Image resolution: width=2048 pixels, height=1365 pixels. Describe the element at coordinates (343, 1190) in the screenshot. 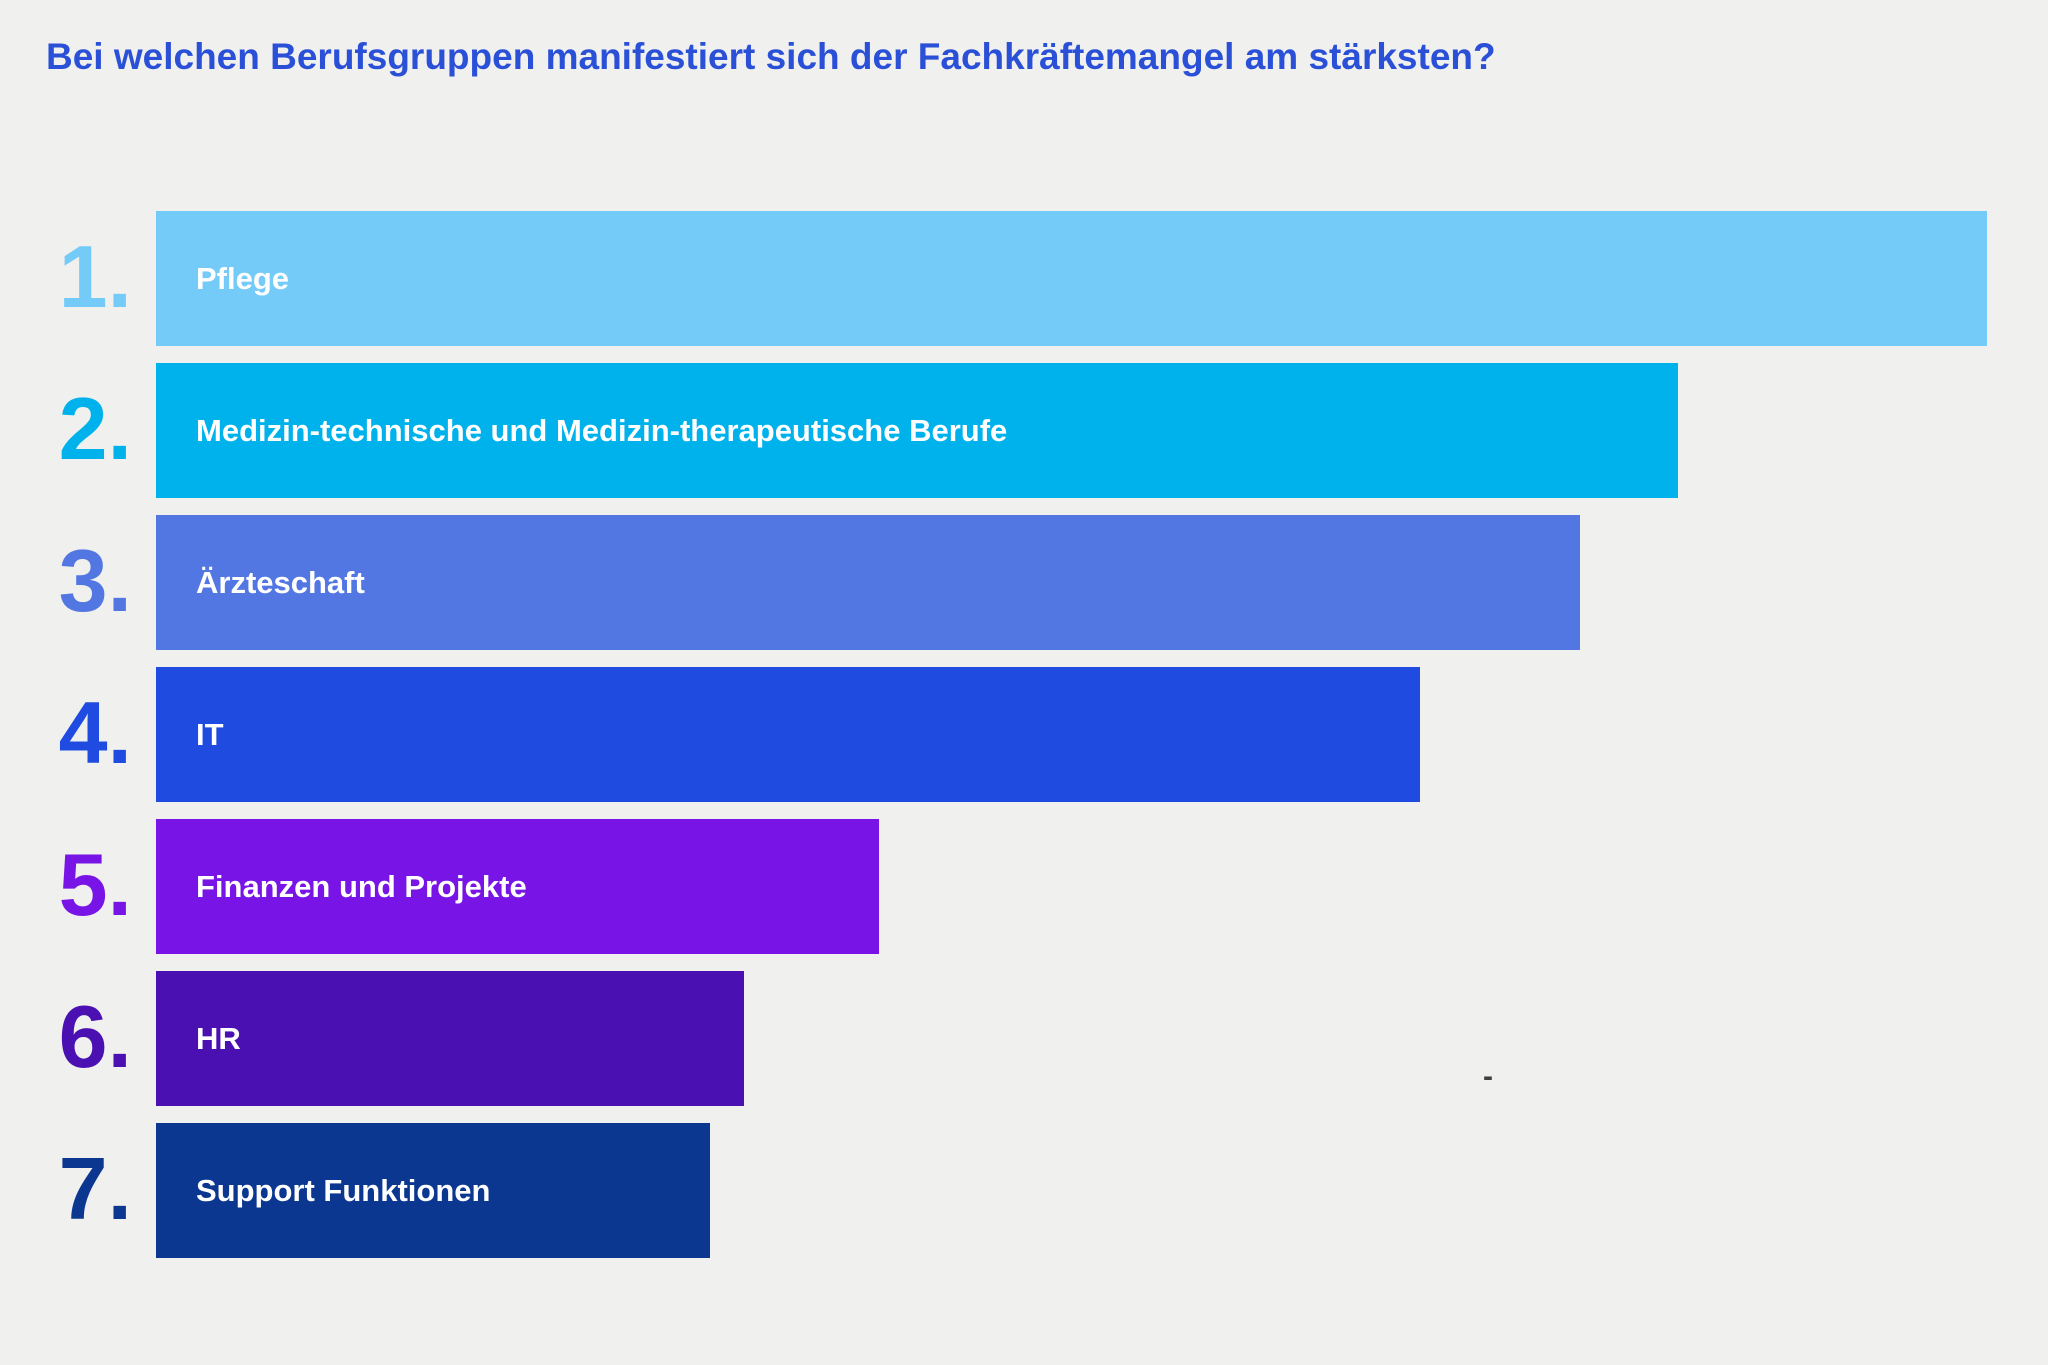

I see `bar-label: Support Funktionen` at that location.